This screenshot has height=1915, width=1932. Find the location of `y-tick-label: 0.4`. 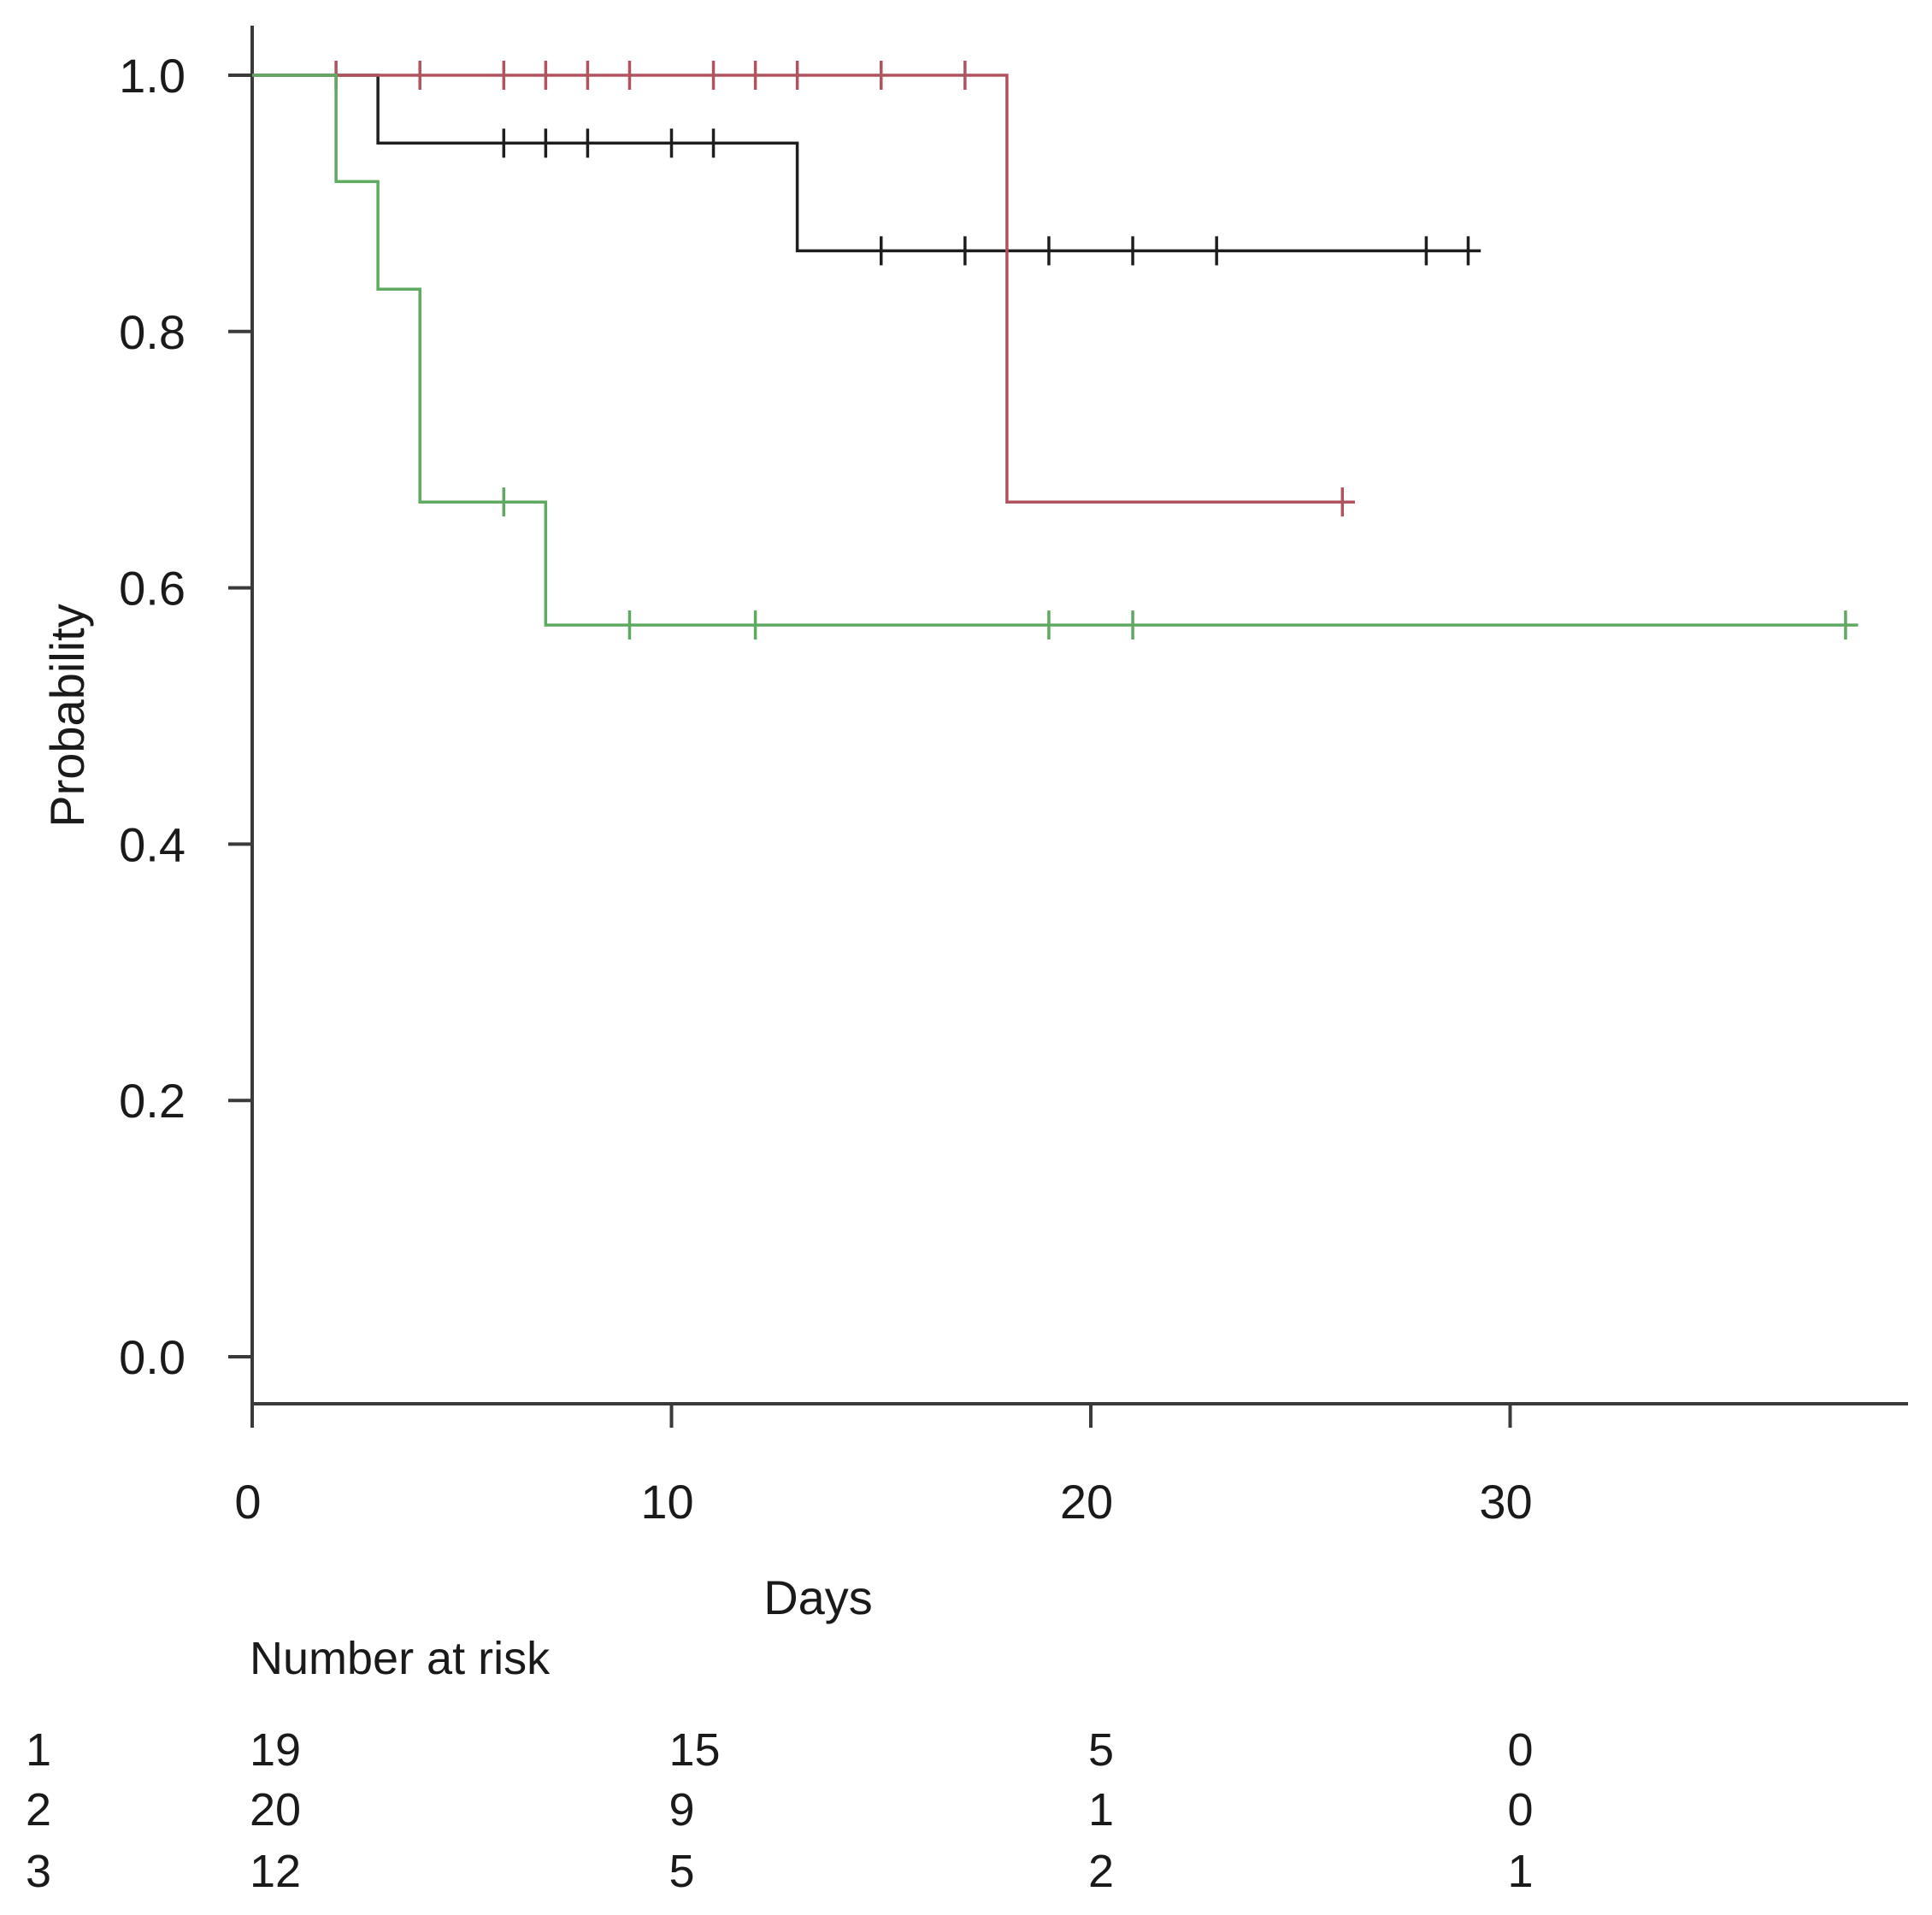

y-tick-label: 0.4 is located at coordinates (152, 844).